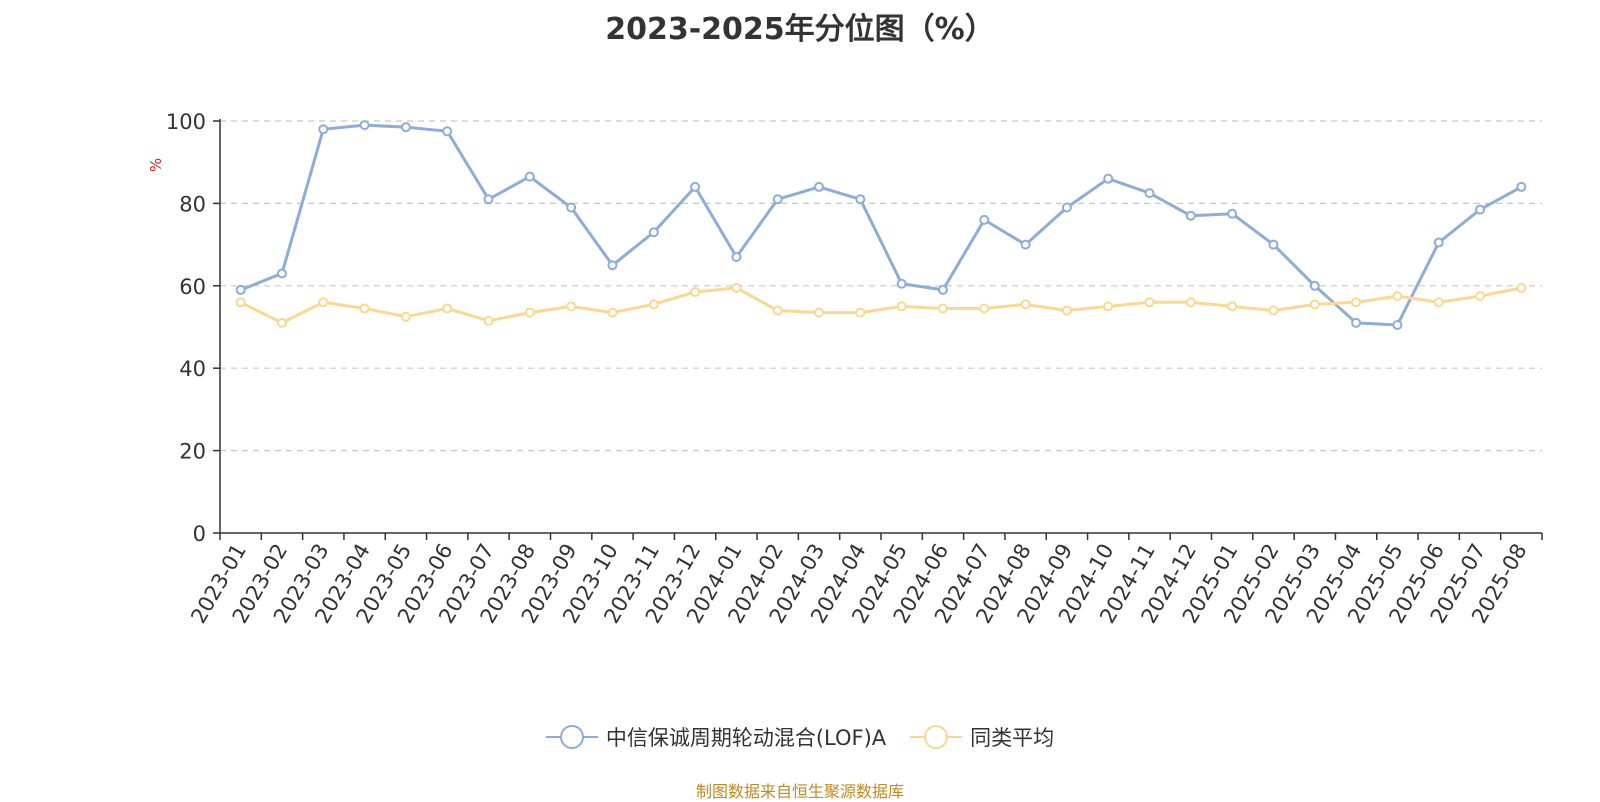 The image size is (1600, 802). What do you see at coordinates (799, 791) in the screenshot?
I see `source-note: 制图数据来自恒生聚源数据库` at bounding box center [799, 791].